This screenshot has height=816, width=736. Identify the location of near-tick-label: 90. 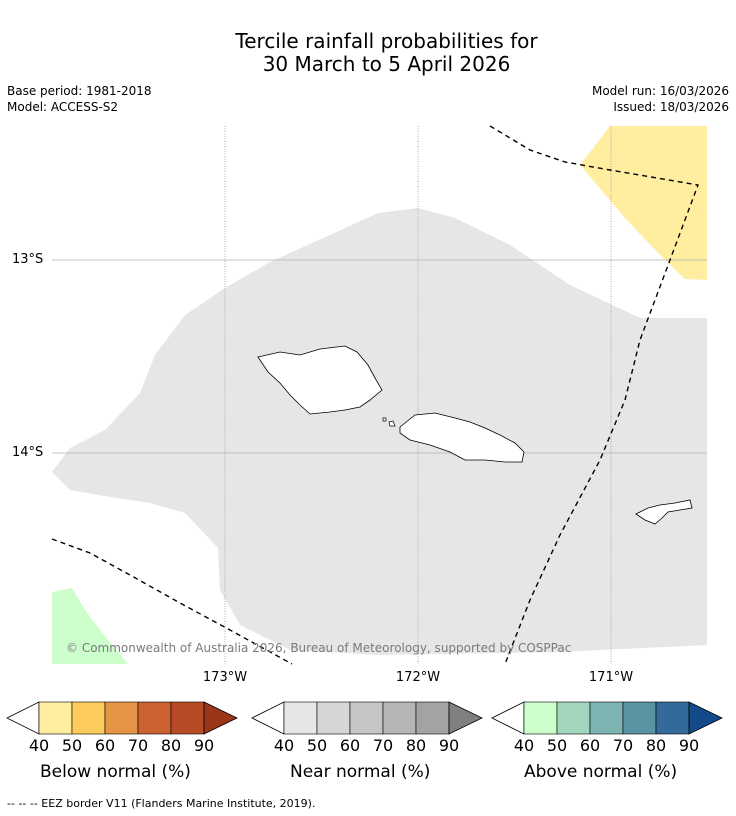
(449, 745).